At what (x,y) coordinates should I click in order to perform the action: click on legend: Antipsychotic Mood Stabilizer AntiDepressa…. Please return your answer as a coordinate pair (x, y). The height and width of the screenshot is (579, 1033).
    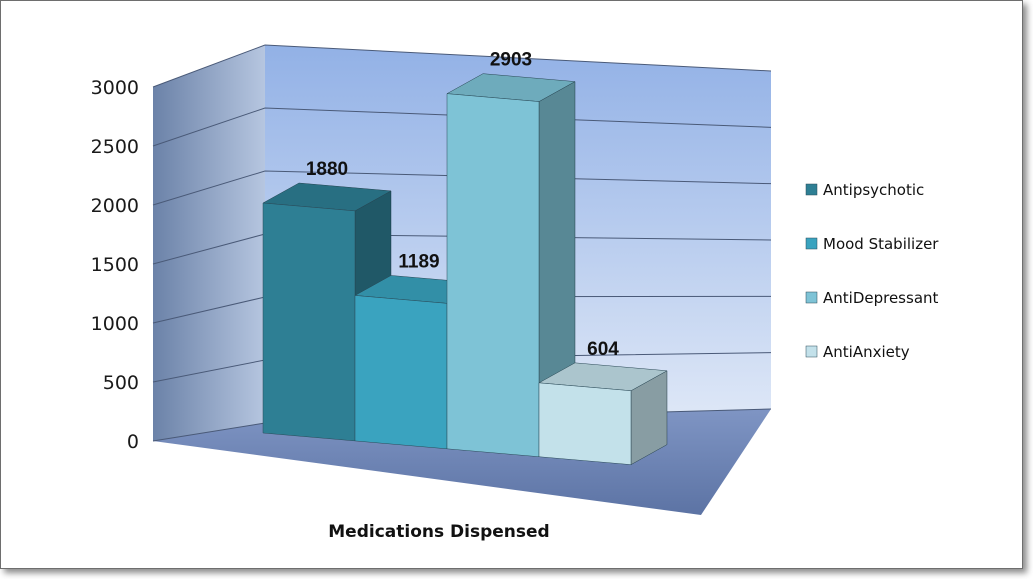
    Looking at the image, I should click on (872, 271).